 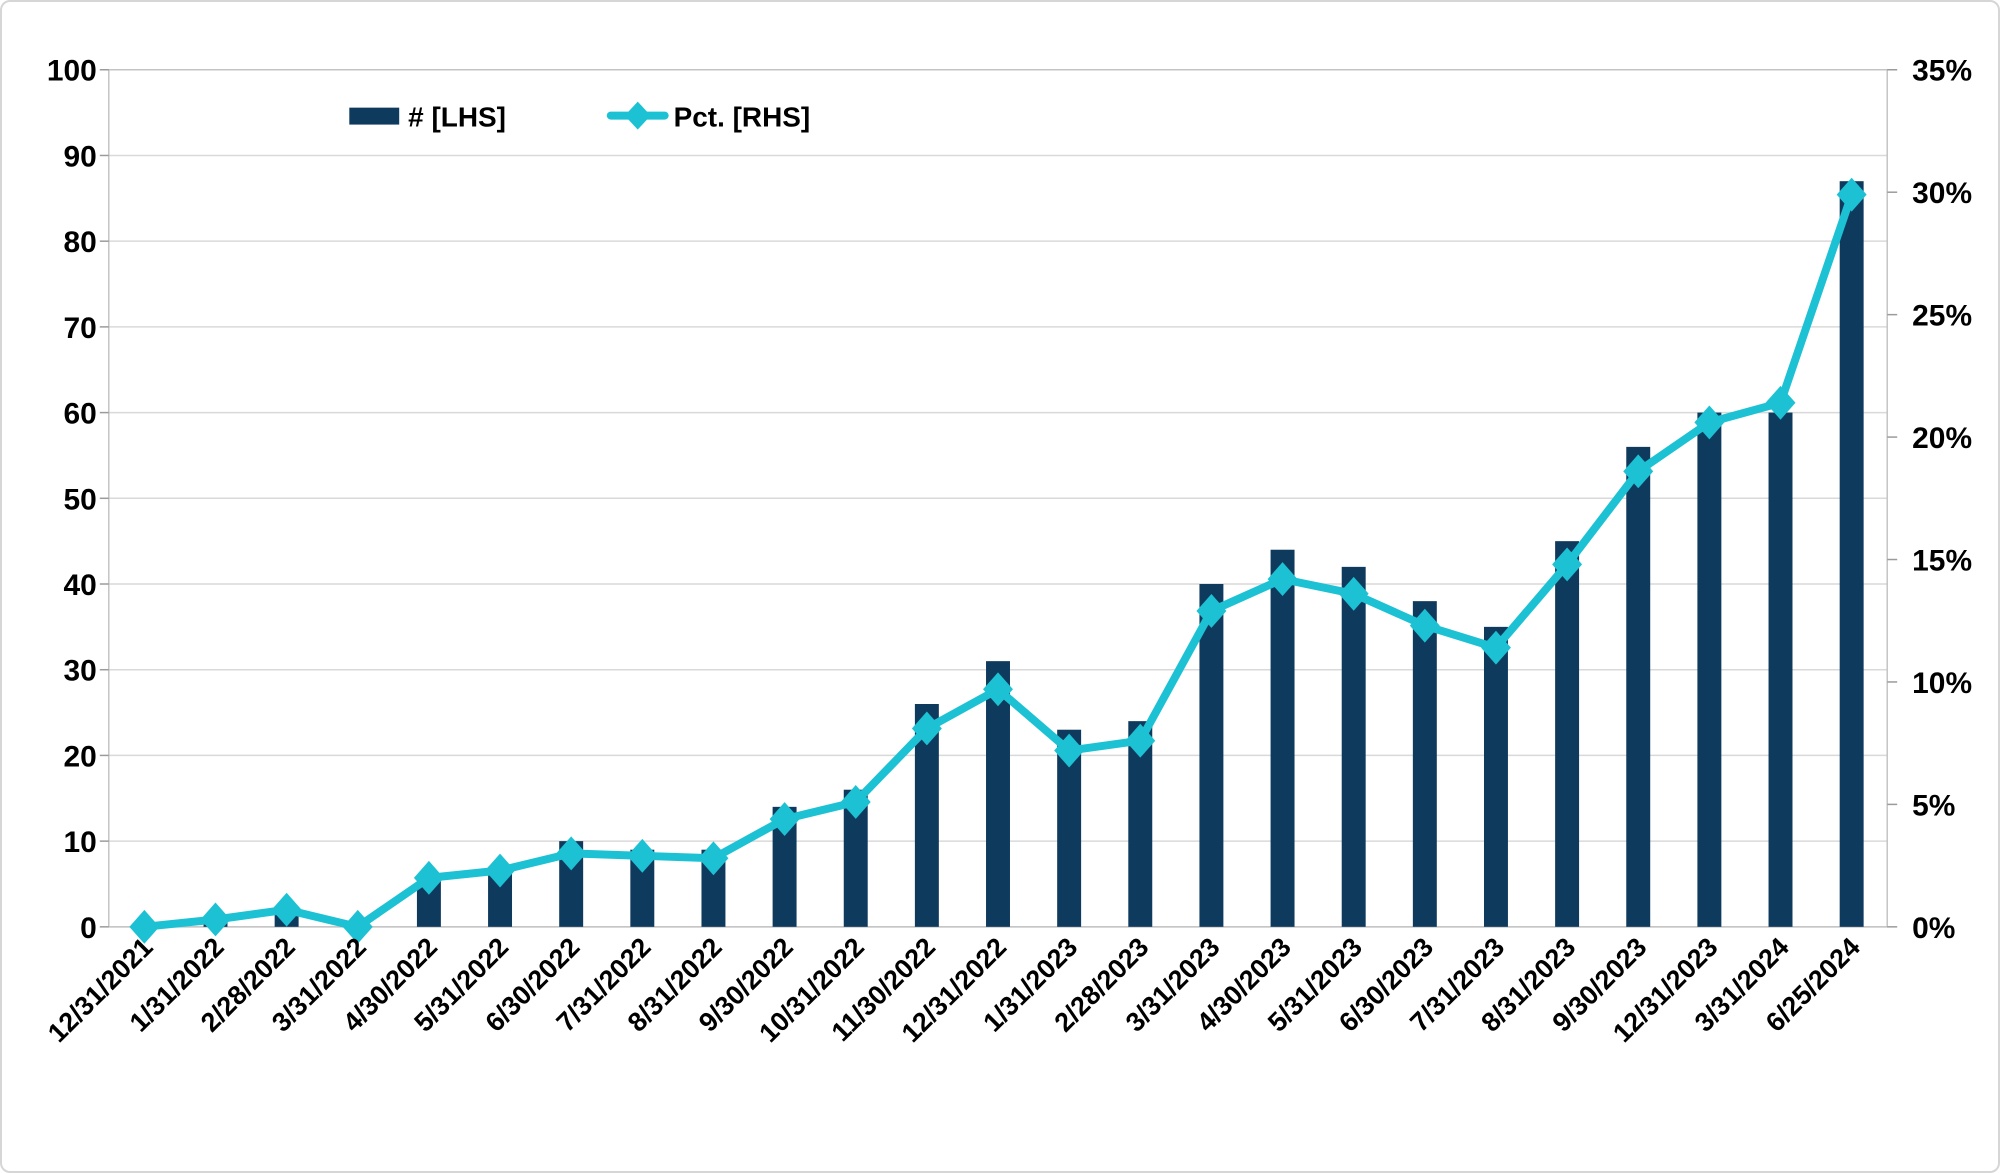 I want to click on left-axis-tick-label: 80, so click(x=80, y=242).